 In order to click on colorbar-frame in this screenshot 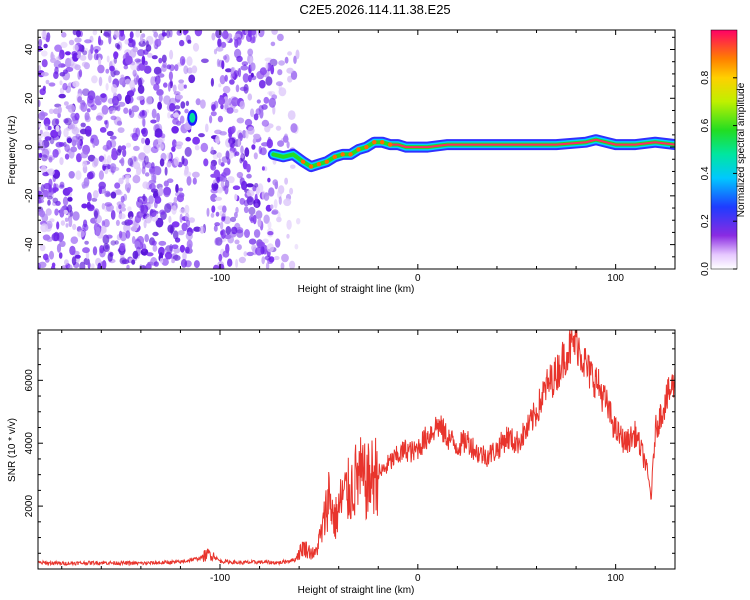, I will do `click(724, 149)`.